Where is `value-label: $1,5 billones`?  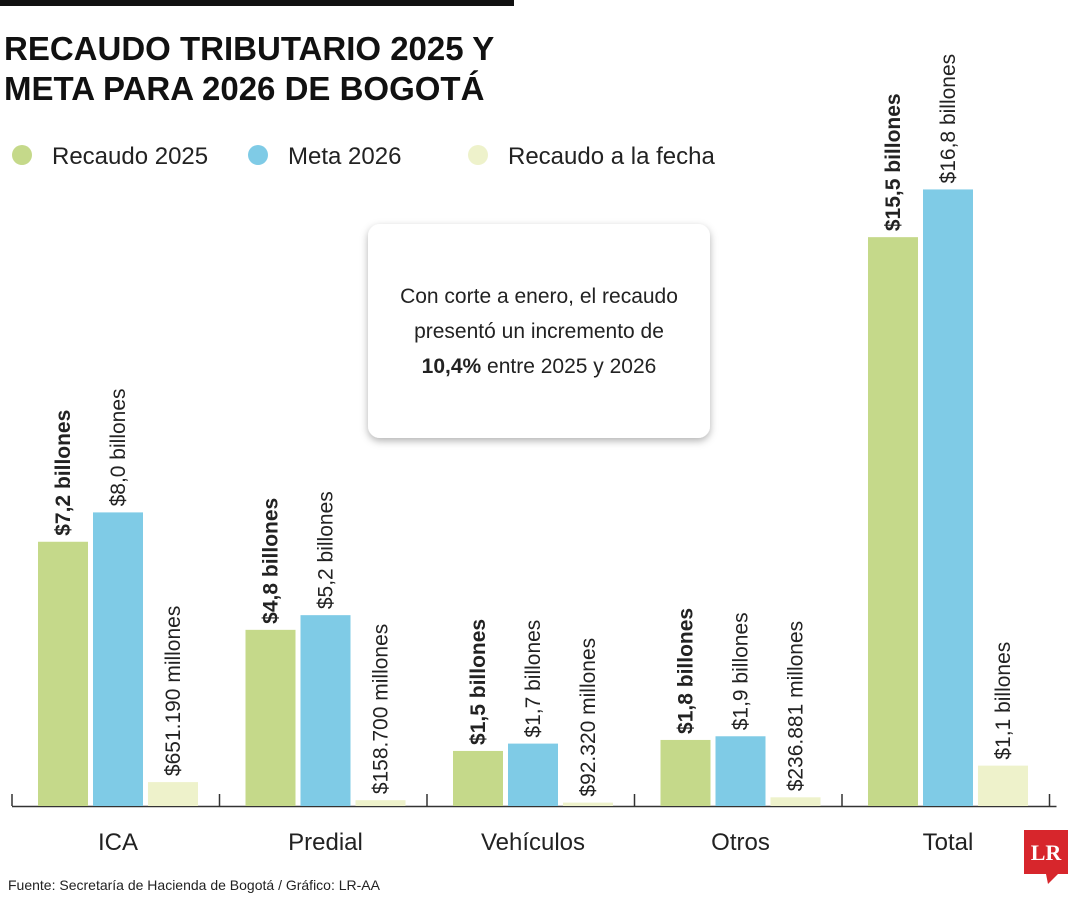 value-label: $1,5 billones is located at coordinates (478, 682).